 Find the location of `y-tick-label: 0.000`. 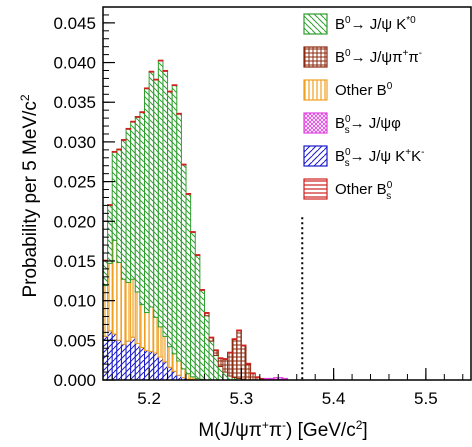

y-tick-label: 0.000 is located at coordinates (74, 380).